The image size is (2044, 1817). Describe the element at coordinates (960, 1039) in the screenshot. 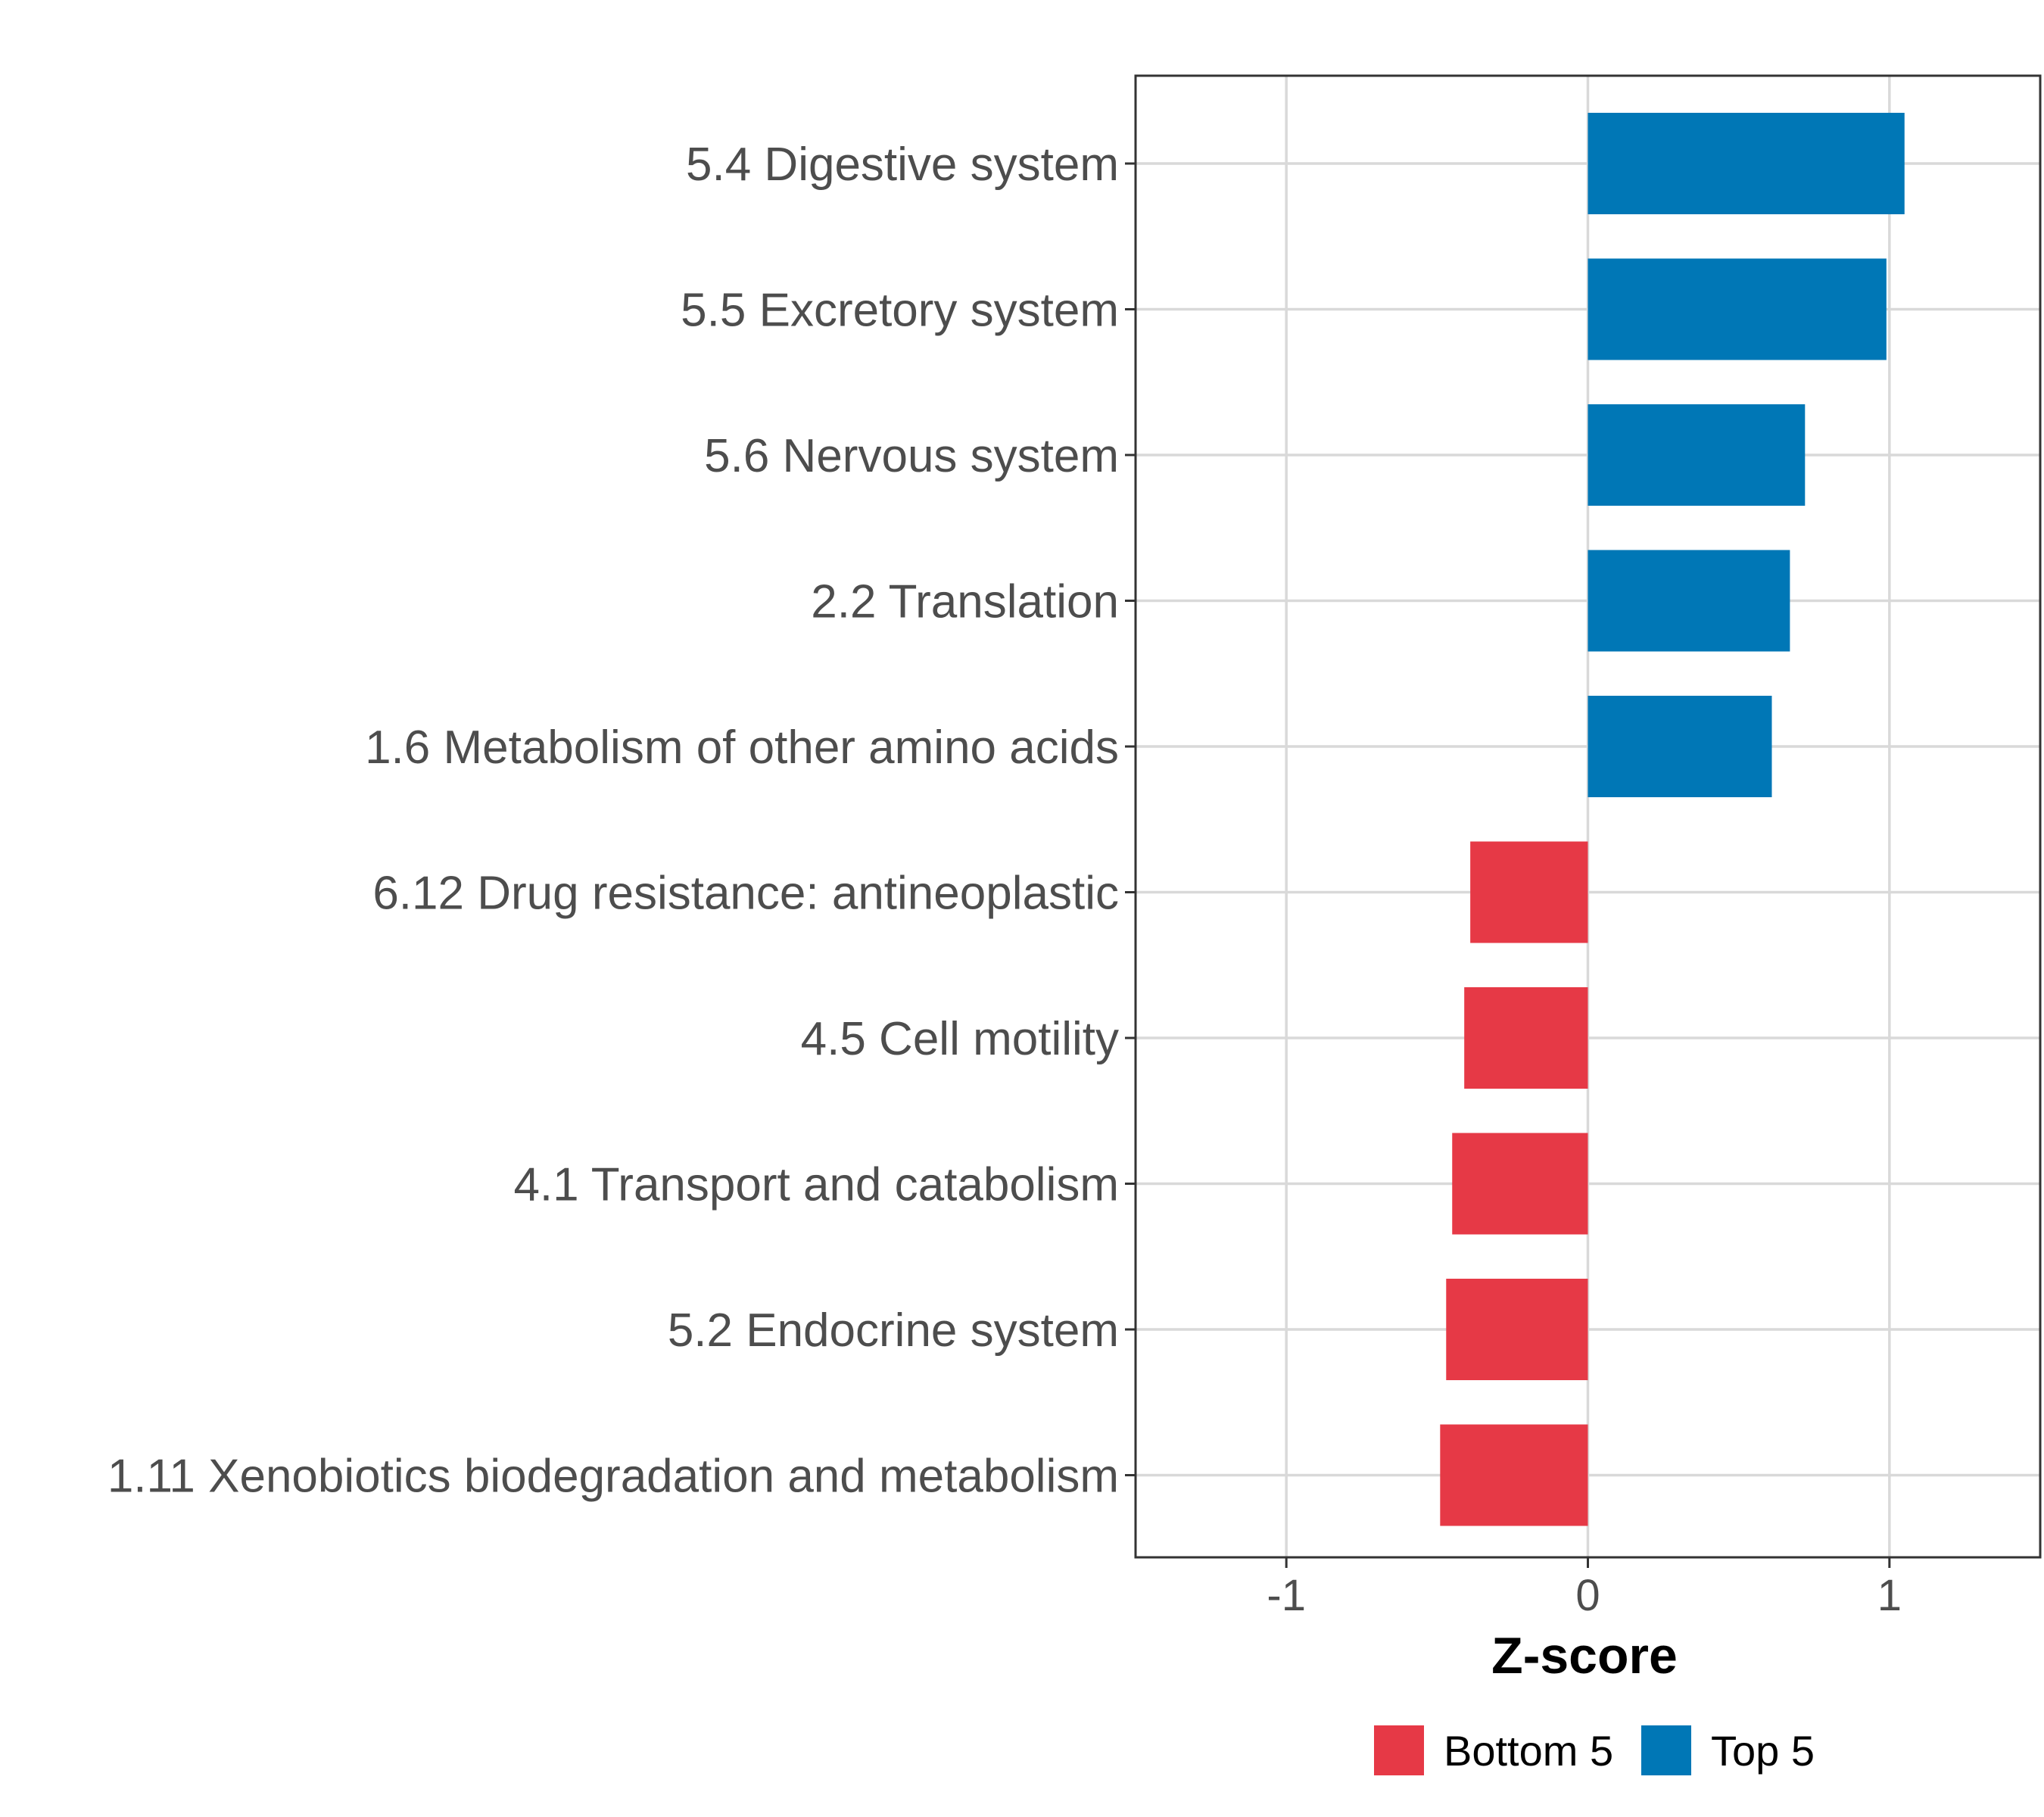

I see `y-tick-label: 4.5 Cell motility` at that location.